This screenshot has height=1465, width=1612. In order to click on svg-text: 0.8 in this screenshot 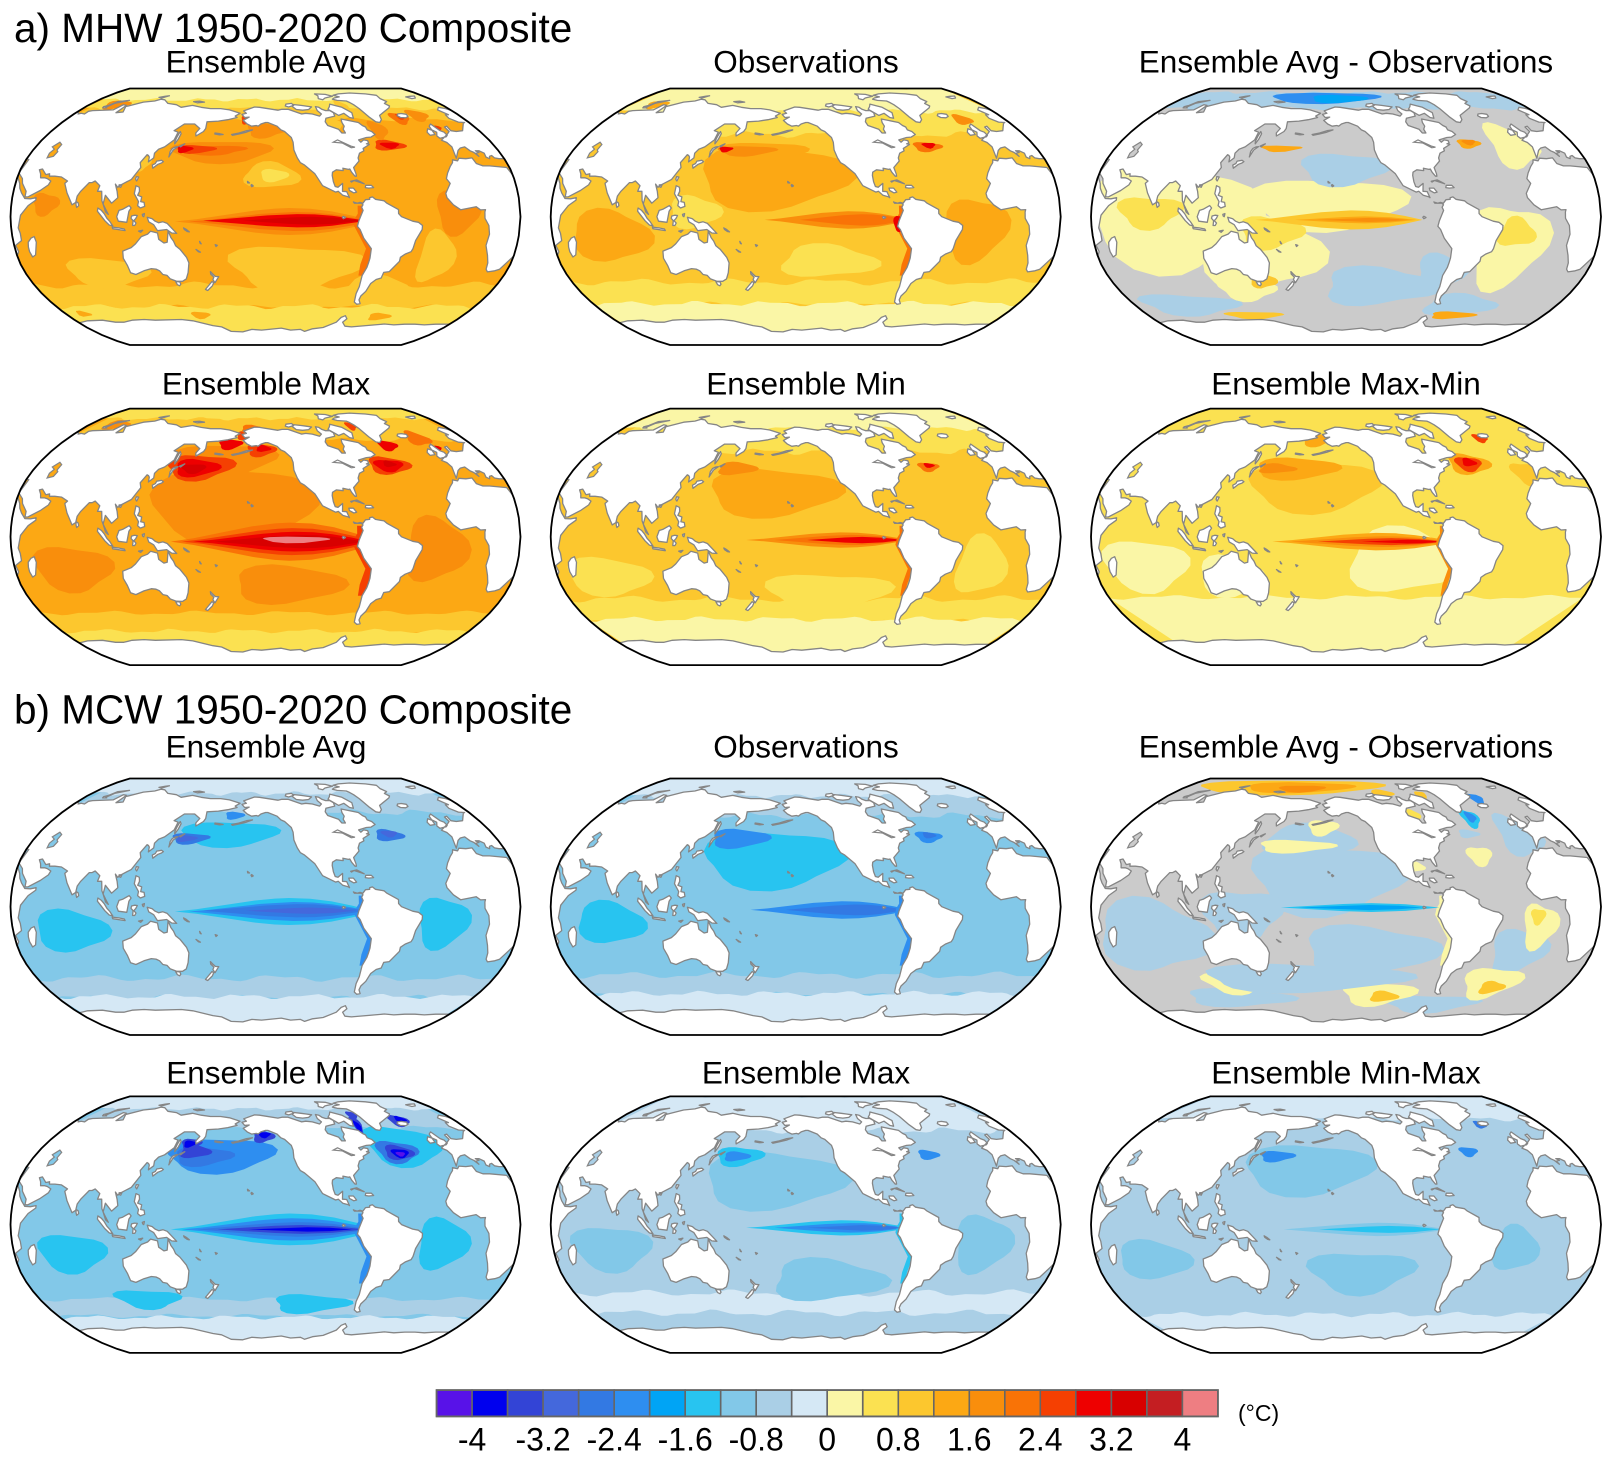, I will do `click(898, 1440)`.